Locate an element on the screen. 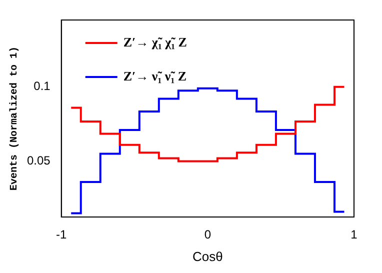 The image size is (382, 273). x-tick-label: 1 is located at coordinates (354, 235).